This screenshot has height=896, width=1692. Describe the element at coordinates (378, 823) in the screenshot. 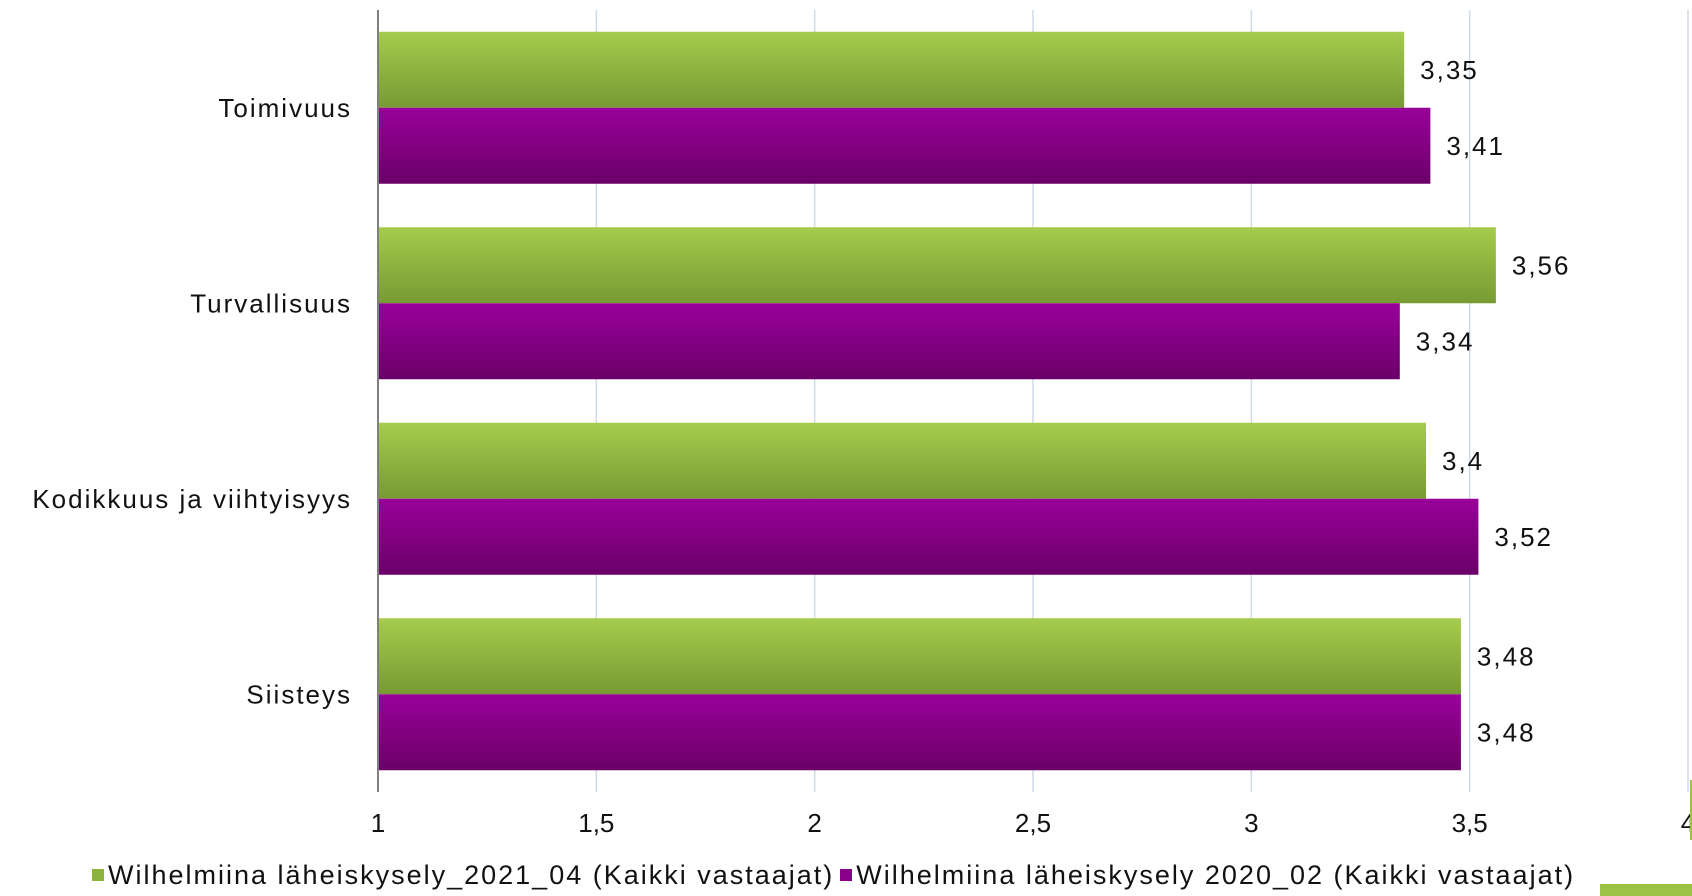

I see `x-tick-label: 1` at that location.